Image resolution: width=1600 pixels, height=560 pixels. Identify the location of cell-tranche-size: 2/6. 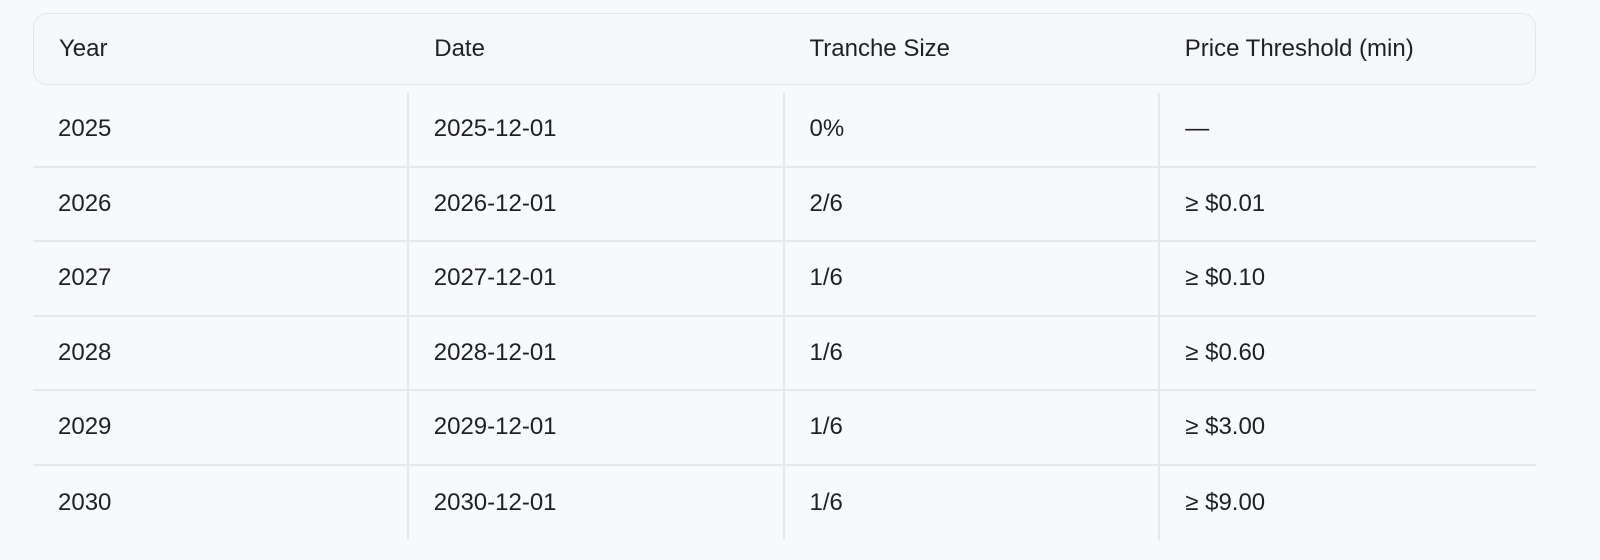
(973, 203).